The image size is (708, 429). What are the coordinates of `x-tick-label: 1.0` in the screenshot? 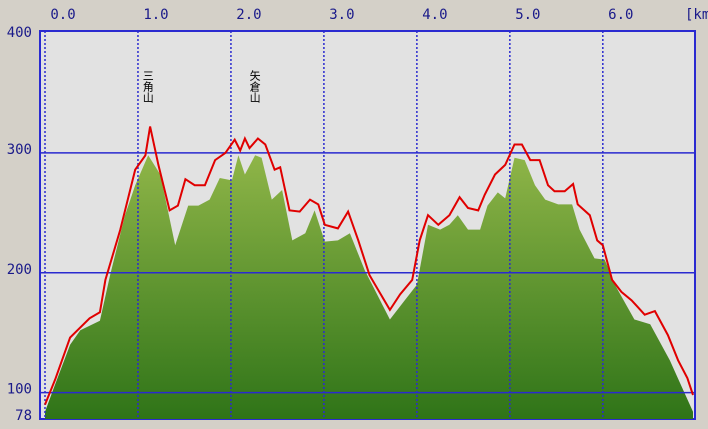 It's located at (155, 15).